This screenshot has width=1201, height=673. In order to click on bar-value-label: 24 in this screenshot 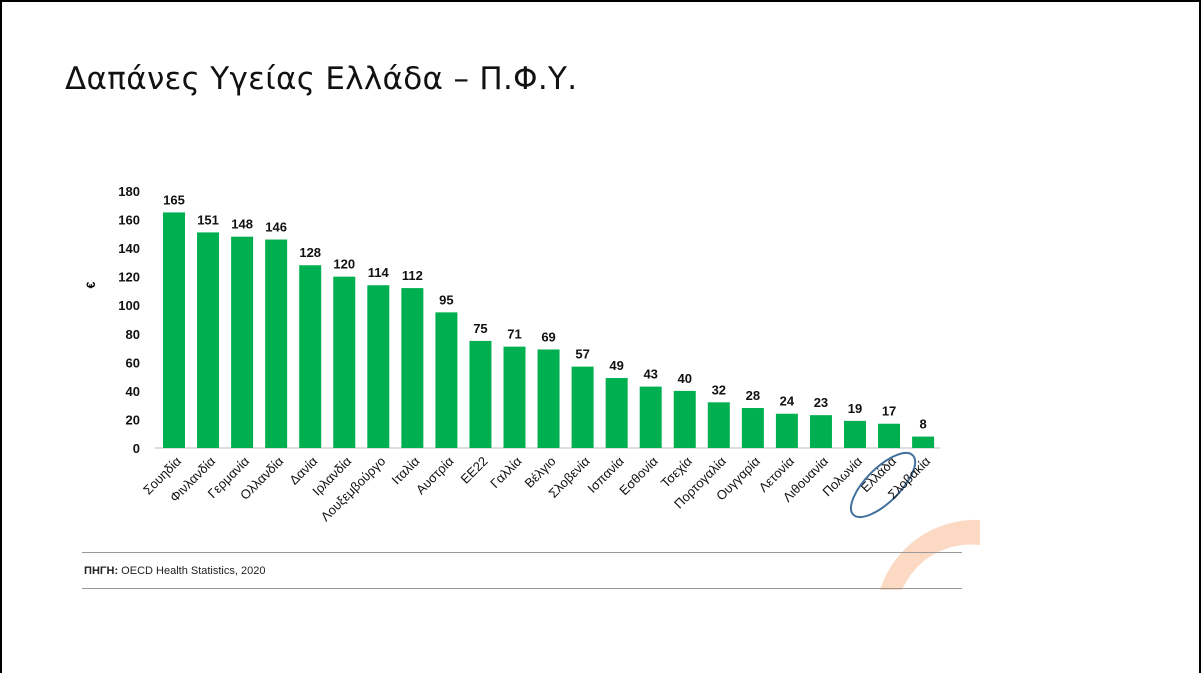, I will do `click(787, 401)`.